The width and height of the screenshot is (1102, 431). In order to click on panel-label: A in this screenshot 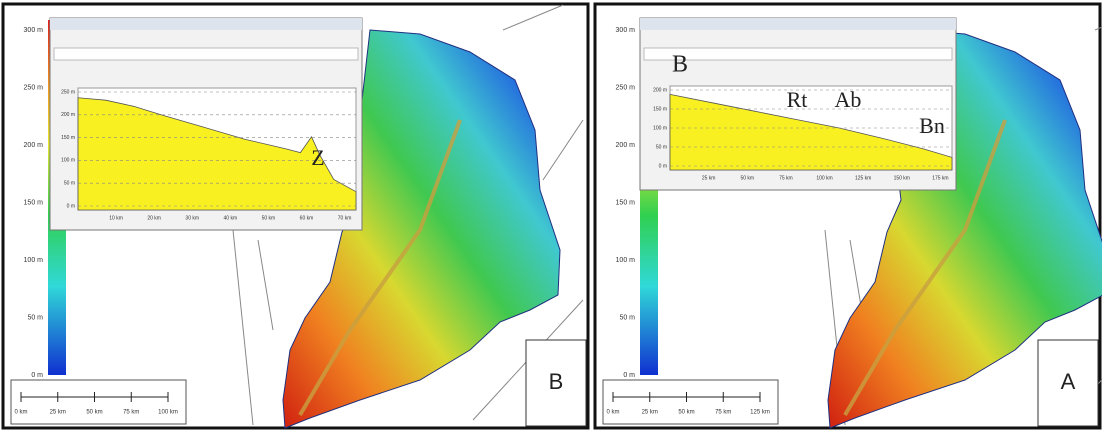, I will do `click(1068, 381)`.